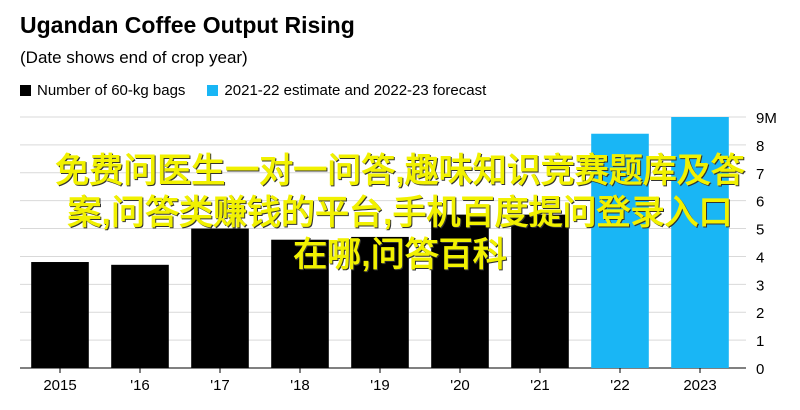  I want to click on x-tick-label: '17, so click(220, 385).